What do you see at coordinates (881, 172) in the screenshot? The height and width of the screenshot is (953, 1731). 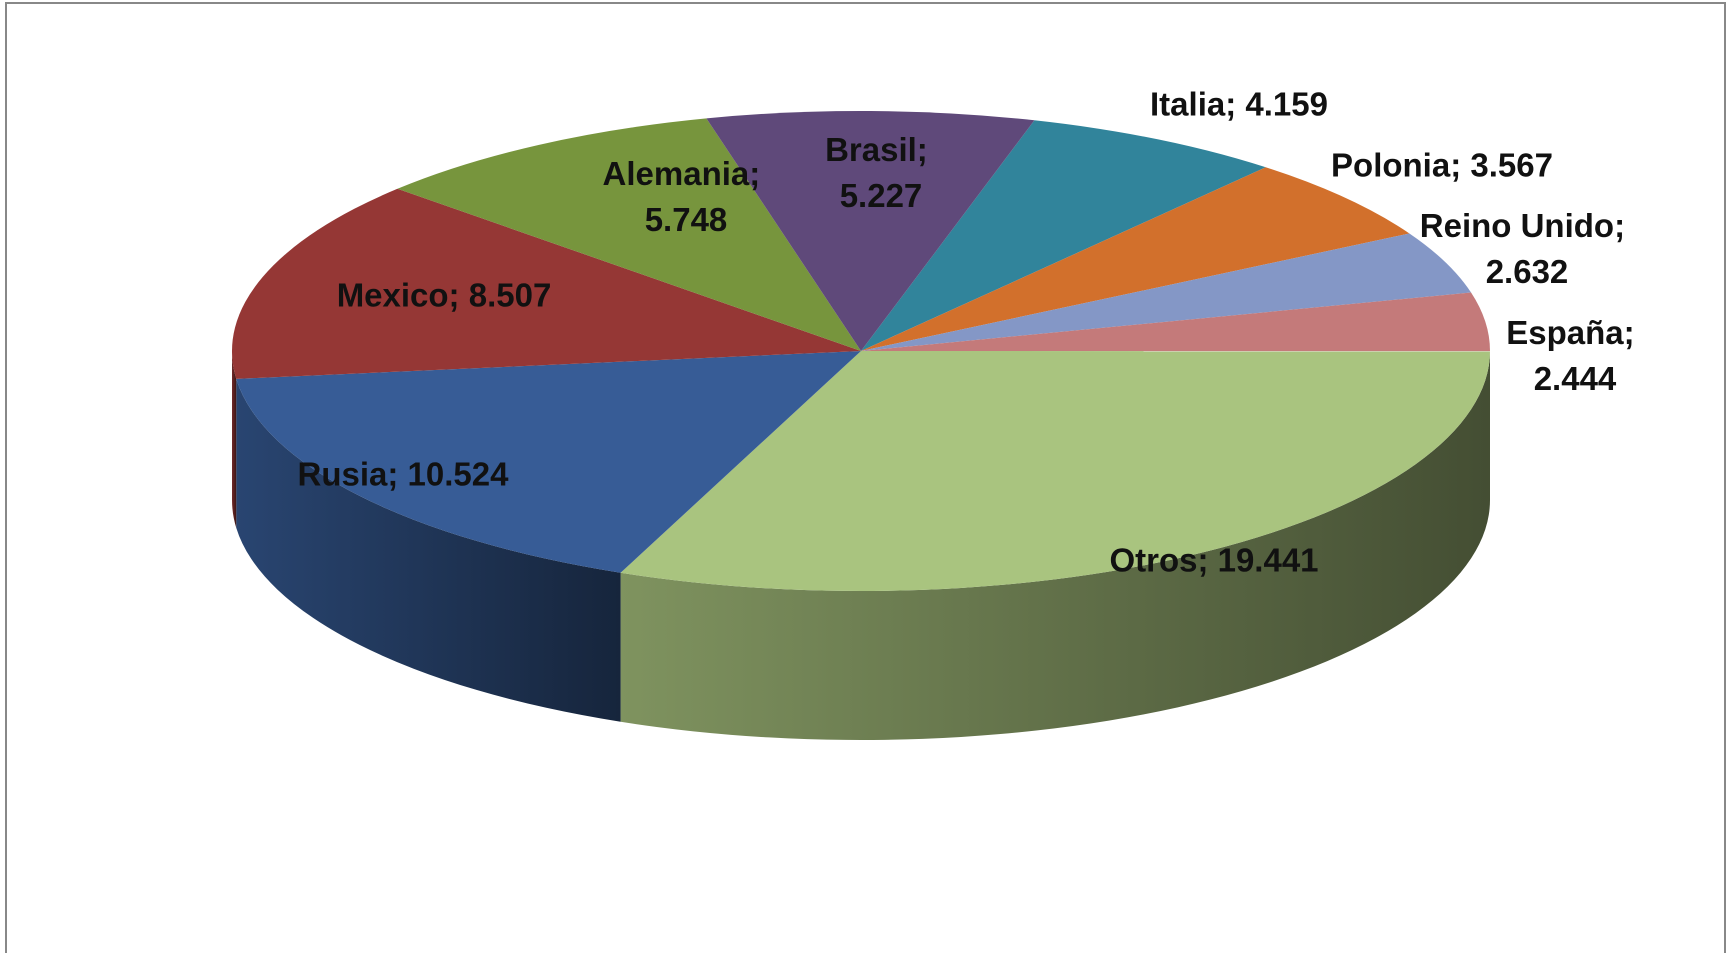 I see `data-label: Brasil; 5.227` at bounding box center [881, 172].